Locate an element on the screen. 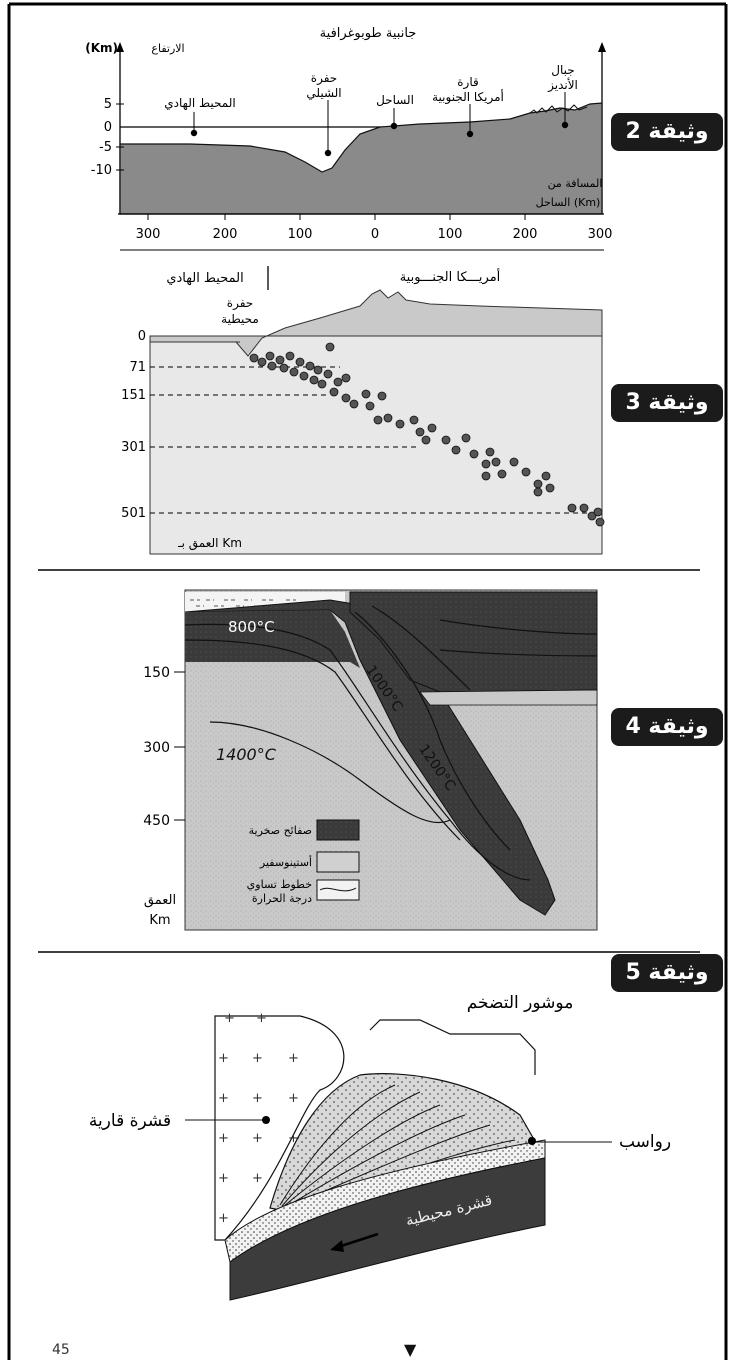 The image size is (733, 1360). doc2-terrain-shape is located at coordinates (361, 158).